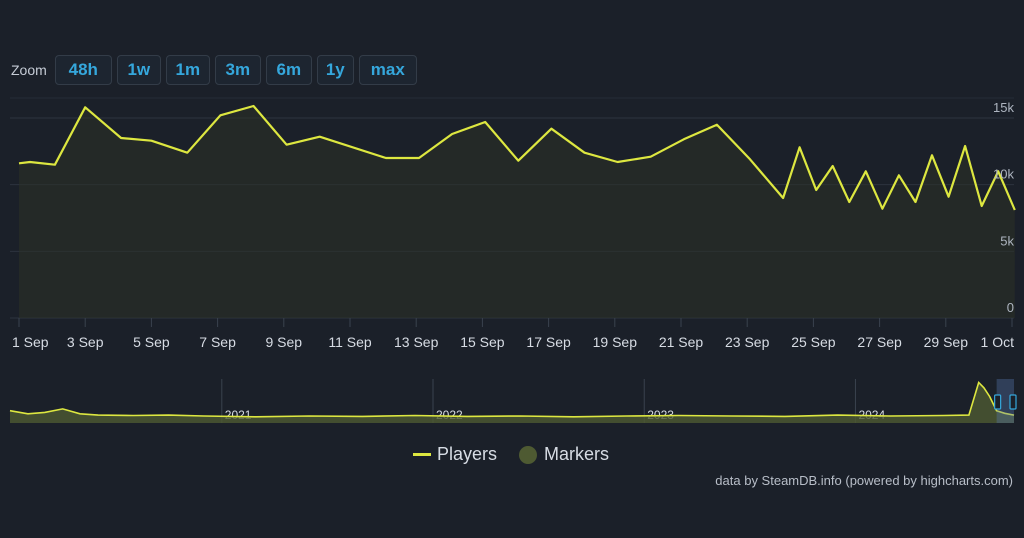 This screenshot has width=1024, height=538. I want to click on x-tick-label: 23 Sep, so click(747, 342).